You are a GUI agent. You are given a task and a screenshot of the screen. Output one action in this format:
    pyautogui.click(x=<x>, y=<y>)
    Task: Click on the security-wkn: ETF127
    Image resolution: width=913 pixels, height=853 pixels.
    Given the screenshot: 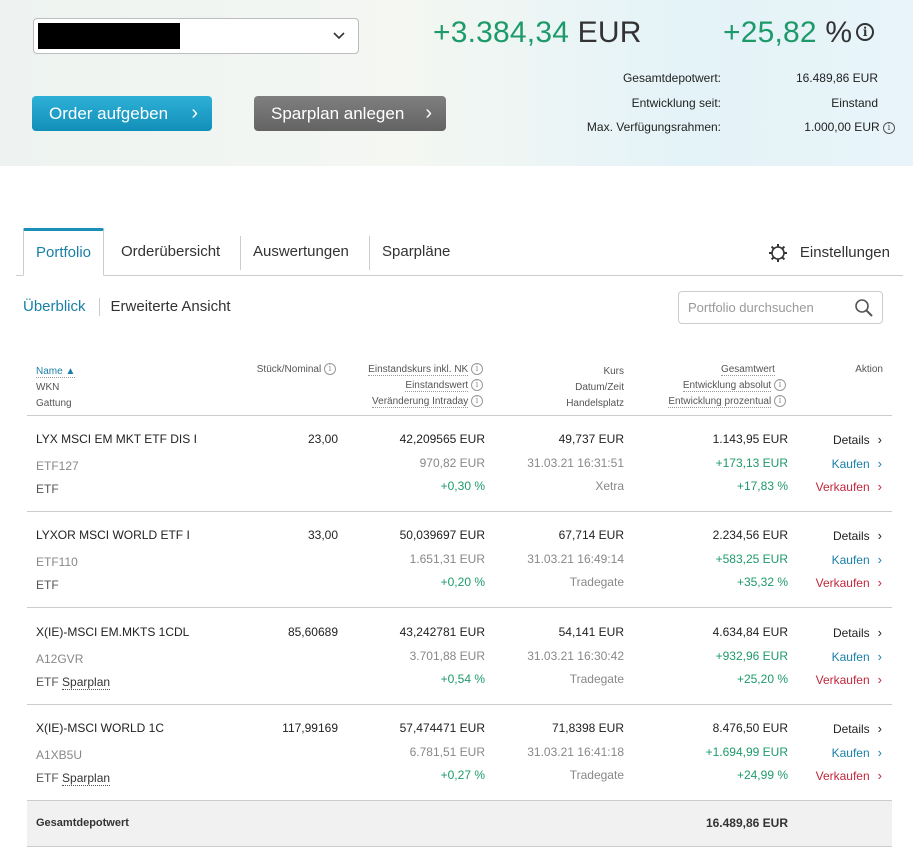 What is the action you would take?
    pyautogui.click(x=57, y=465)
    